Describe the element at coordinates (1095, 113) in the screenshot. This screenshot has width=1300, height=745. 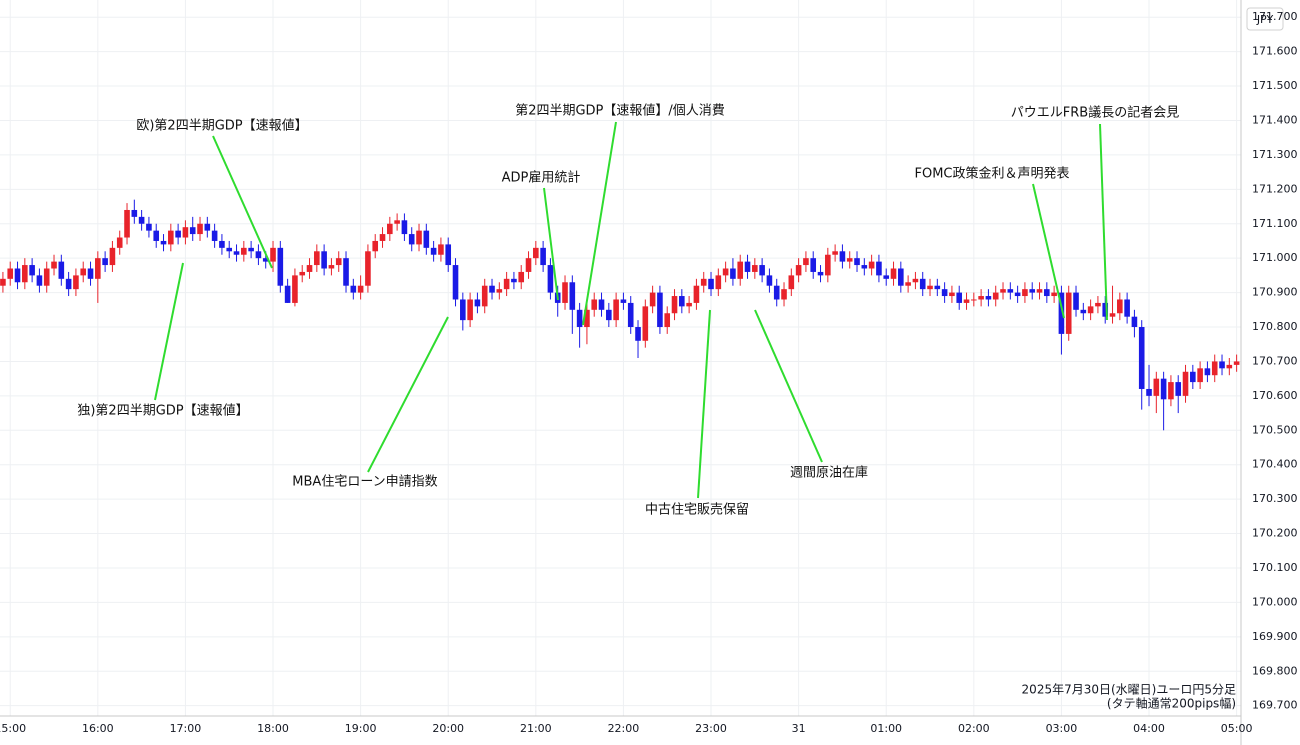
I see `annotation-label: パウエルFRB議長の記者会見` at that location.